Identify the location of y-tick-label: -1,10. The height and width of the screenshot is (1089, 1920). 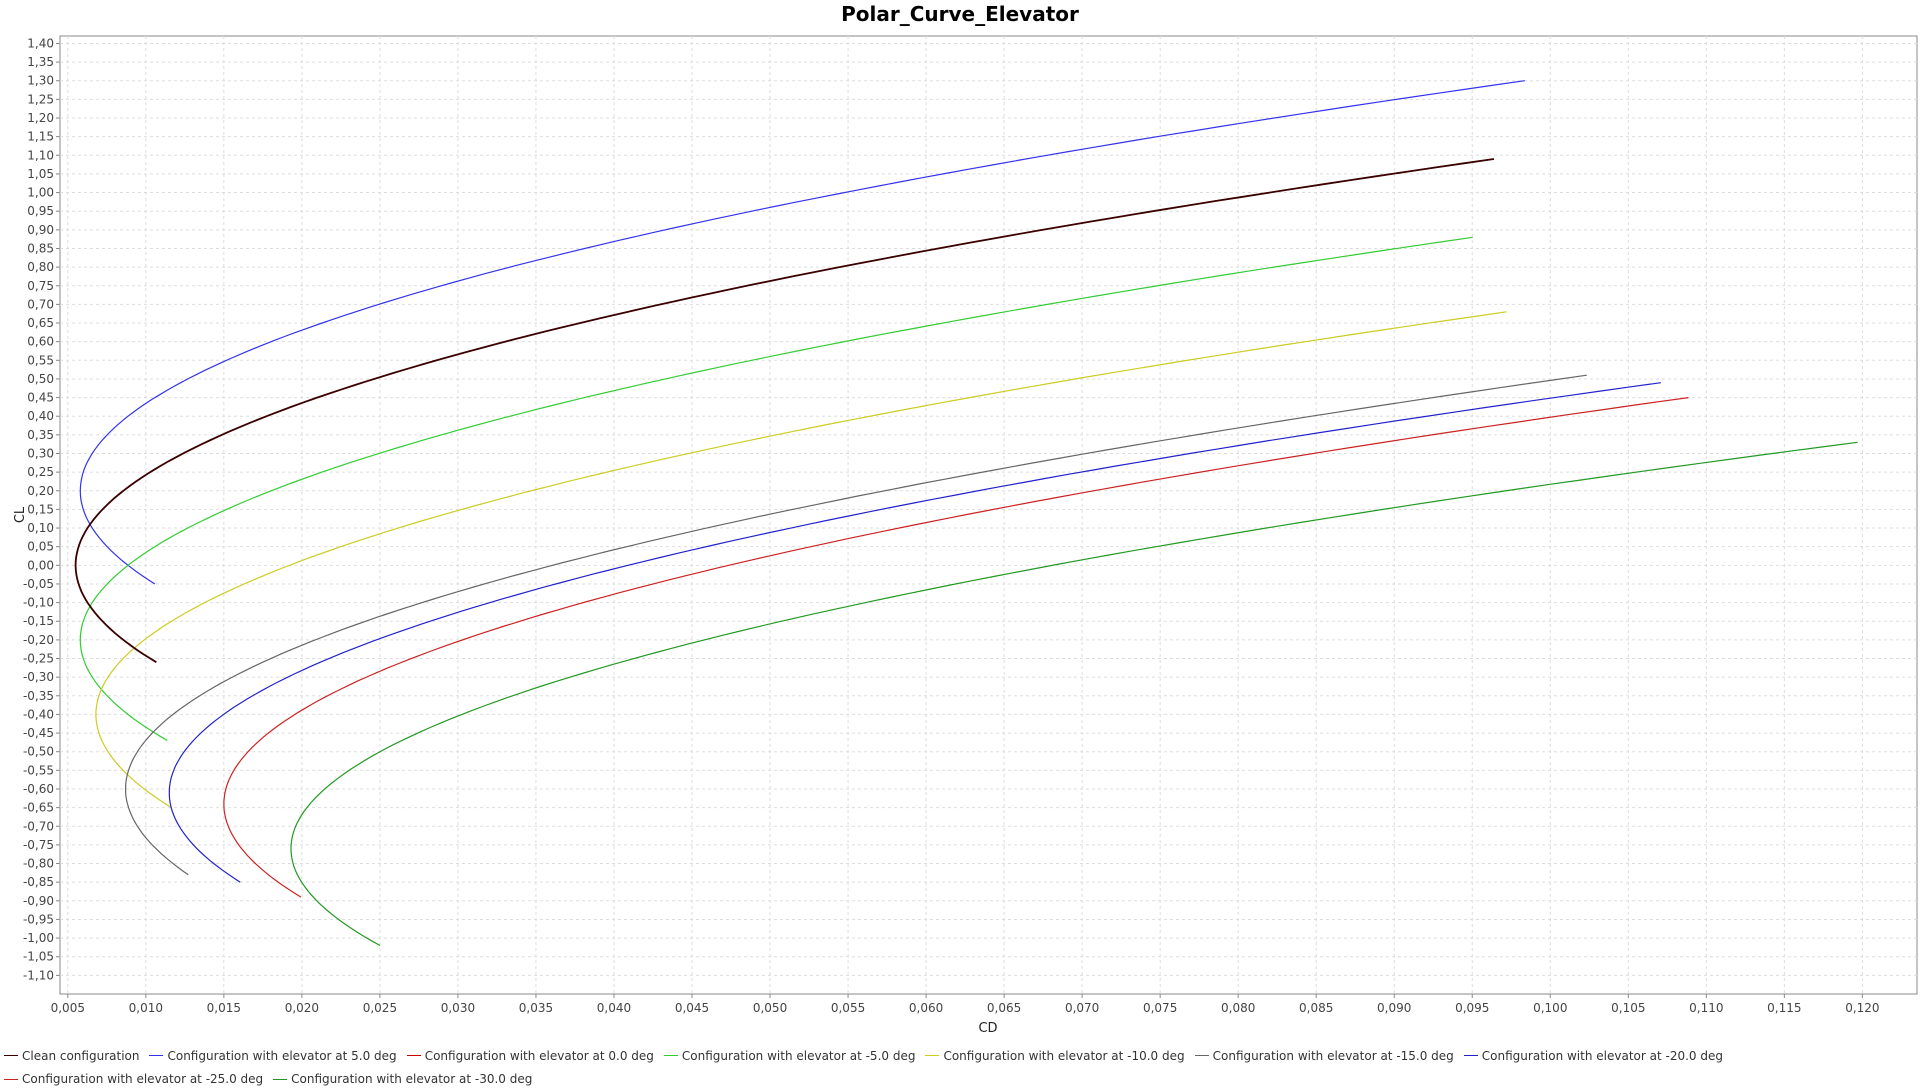
(38, 975).